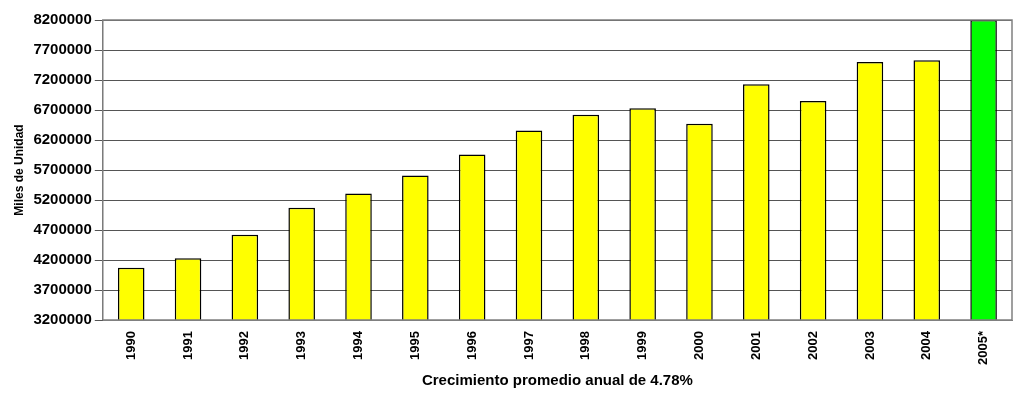 This screenshot has height=402, width=1036. Describe the element at coordinates (358, 345) in the screenshot. I see `x-tick-label: 1994` at that location.